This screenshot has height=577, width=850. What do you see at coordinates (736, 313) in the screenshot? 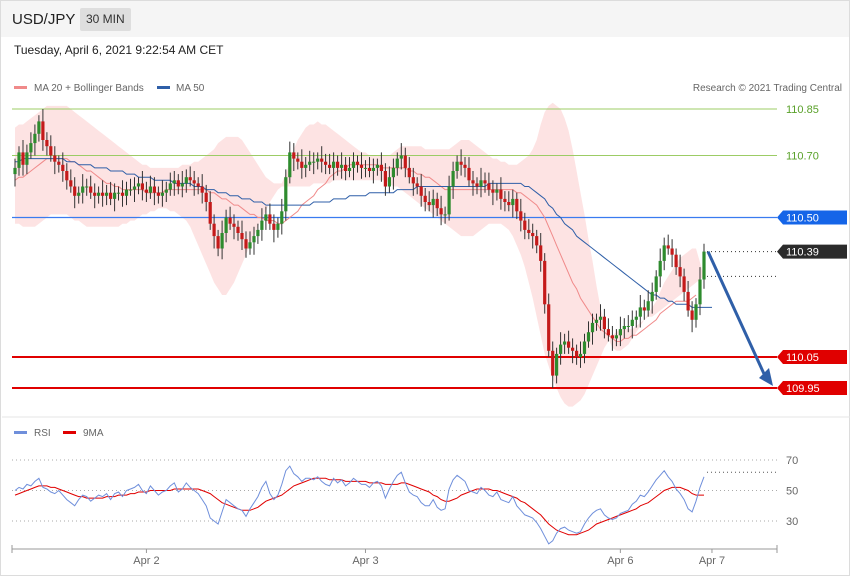
I see `forecast-arrow-shaft` at bounding box center [736, 313].